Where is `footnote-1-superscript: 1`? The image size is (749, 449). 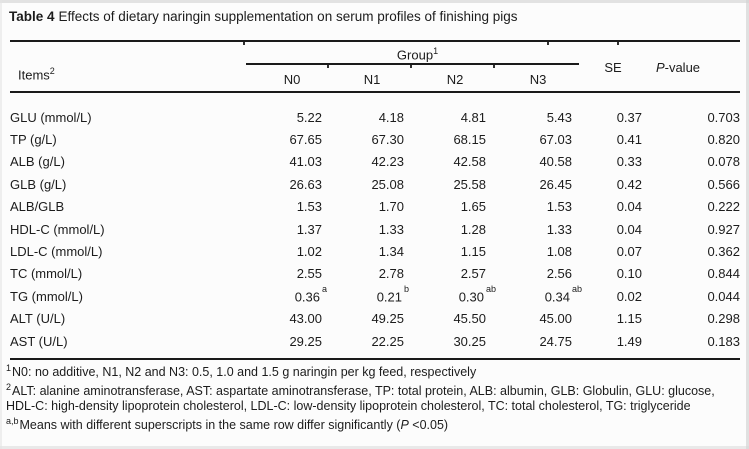
footnote-1-superscript: 1 is located at coordinates (9, 368).